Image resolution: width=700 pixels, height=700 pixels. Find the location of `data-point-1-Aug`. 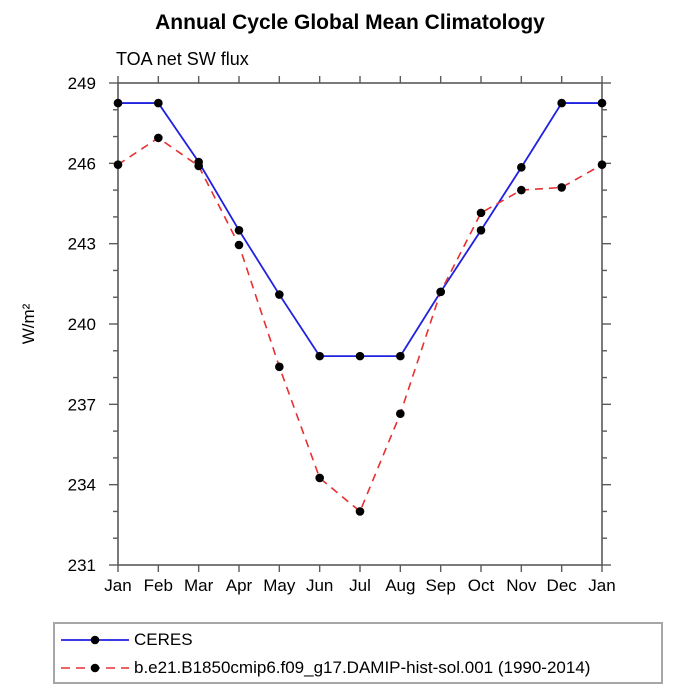

data-point-1-Aug is located at coordinates (400, 414).